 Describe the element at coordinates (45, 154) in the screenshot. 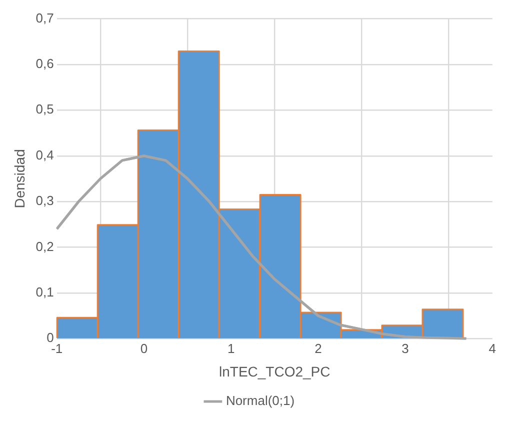

I see `y-tick-label: 0,4` at that location.